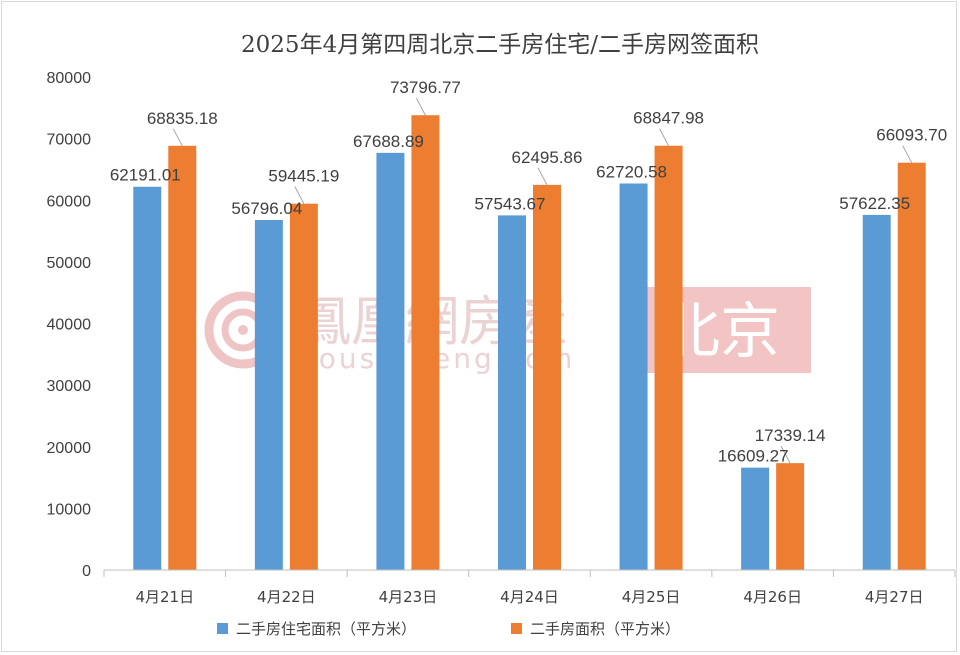 The width and height of the screenshot is (960, 655). What do you see at coordinates (651, 597) in the screenshot?
I see `x-tick-label: 4月25日` at bounding box center [651, 597].